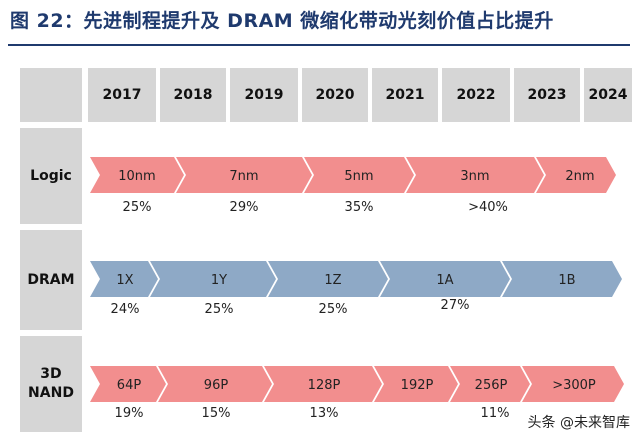  I want to click on row-label-logic: Logic, so click(51, 176).